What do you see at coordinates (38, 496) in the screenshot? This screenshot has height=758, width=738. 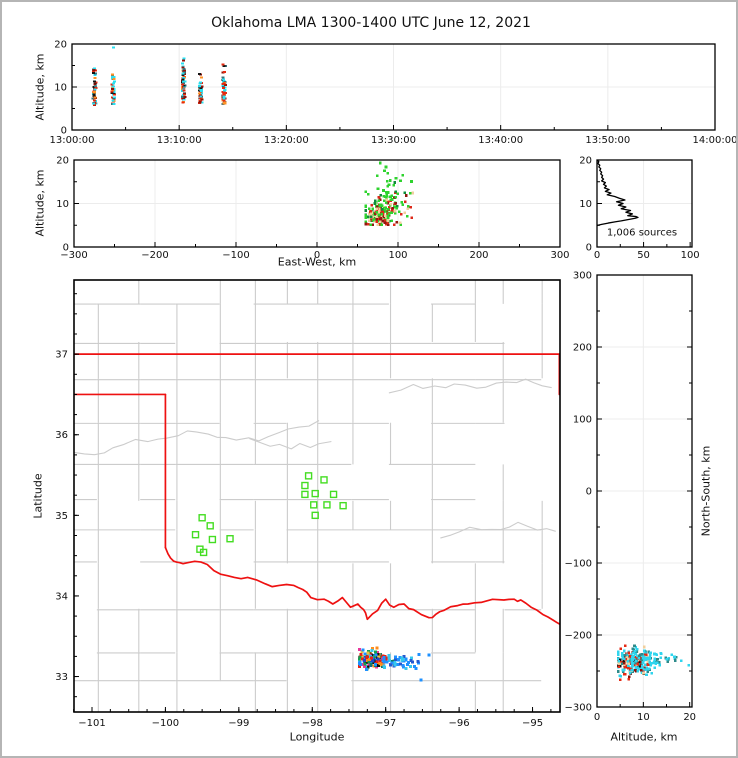 I see `axis-label-latitude: Latitude` at bounding box center [38, 496].